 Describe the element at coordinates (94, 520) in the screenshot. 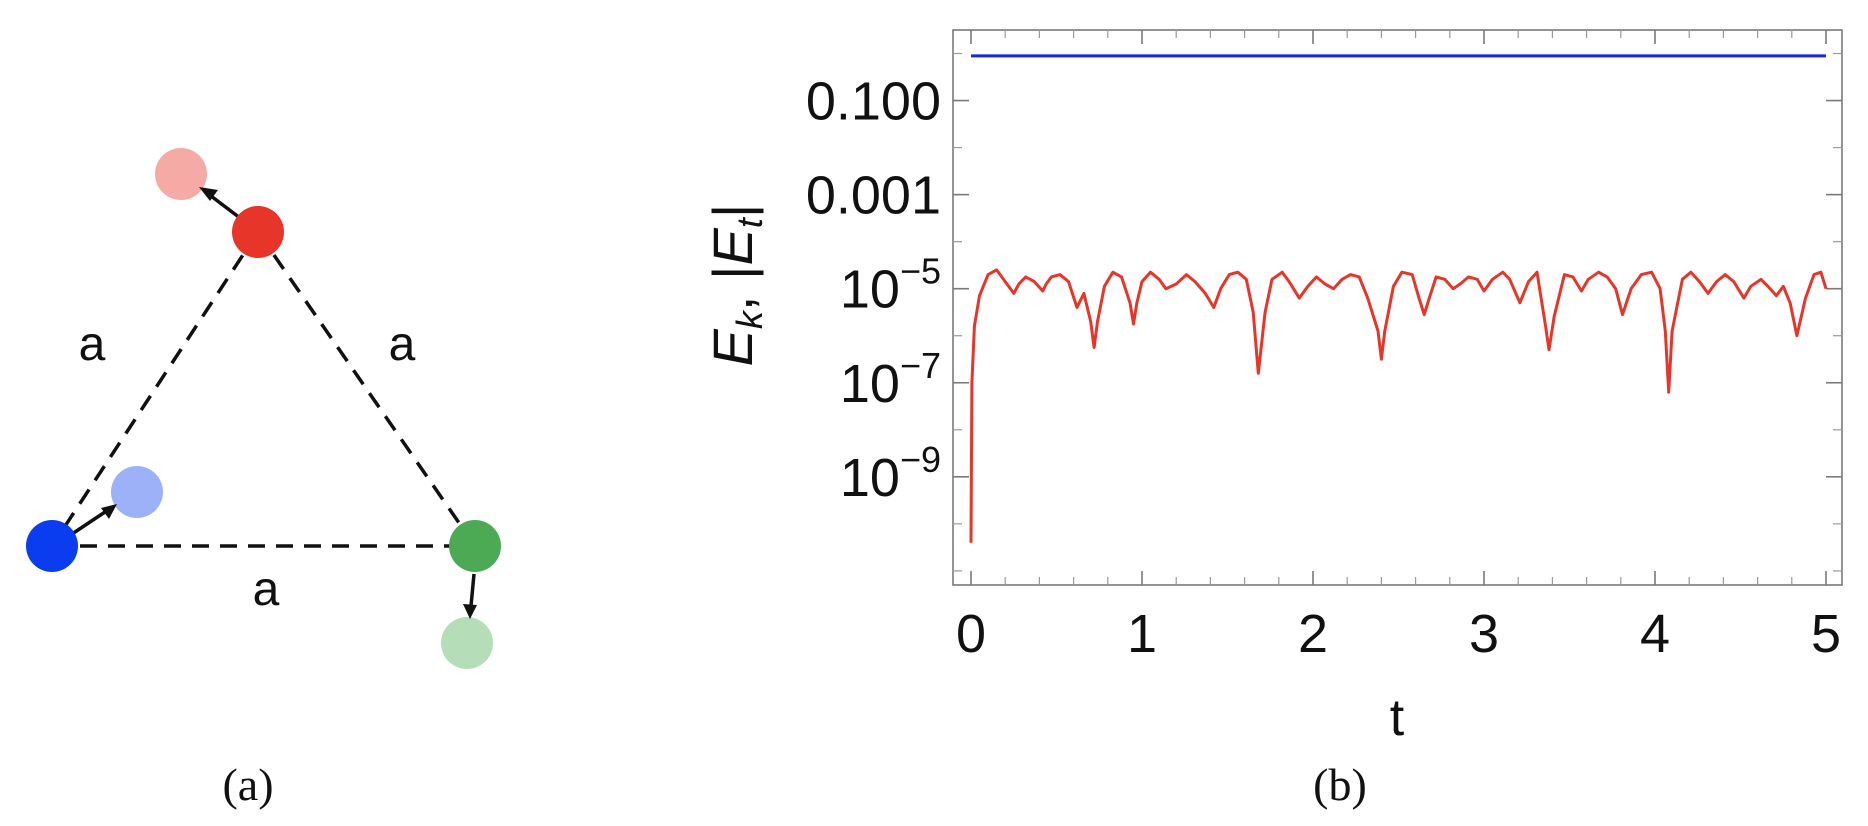

I see `blue-displacement-arrow` at that location.